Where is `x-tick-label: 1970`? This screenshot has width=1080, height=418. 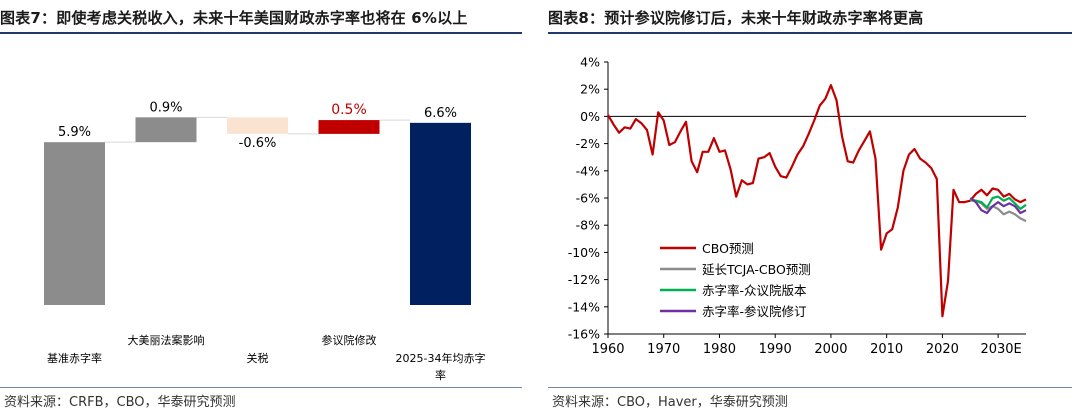 x-tick-label: 1970 is located at coordinates (663, 349).